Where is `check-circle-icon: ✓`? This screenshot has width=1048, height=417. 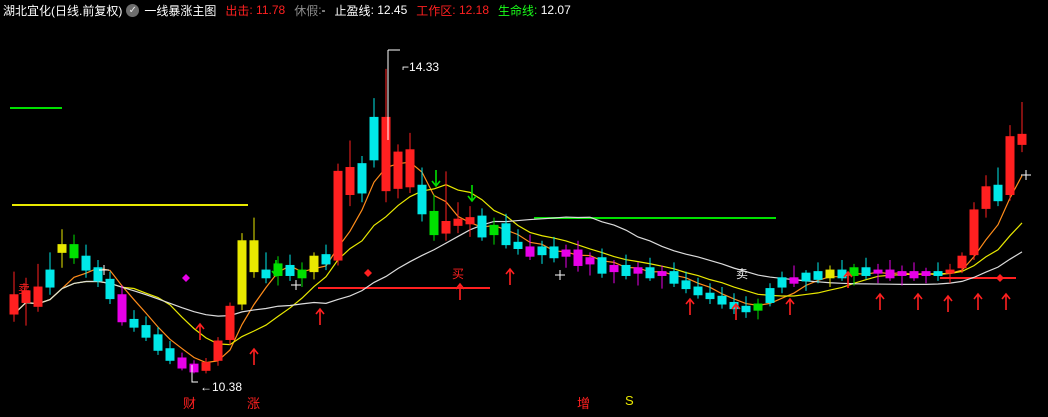 check-circle-icon: ✓ is located at coordinates (133, 10).